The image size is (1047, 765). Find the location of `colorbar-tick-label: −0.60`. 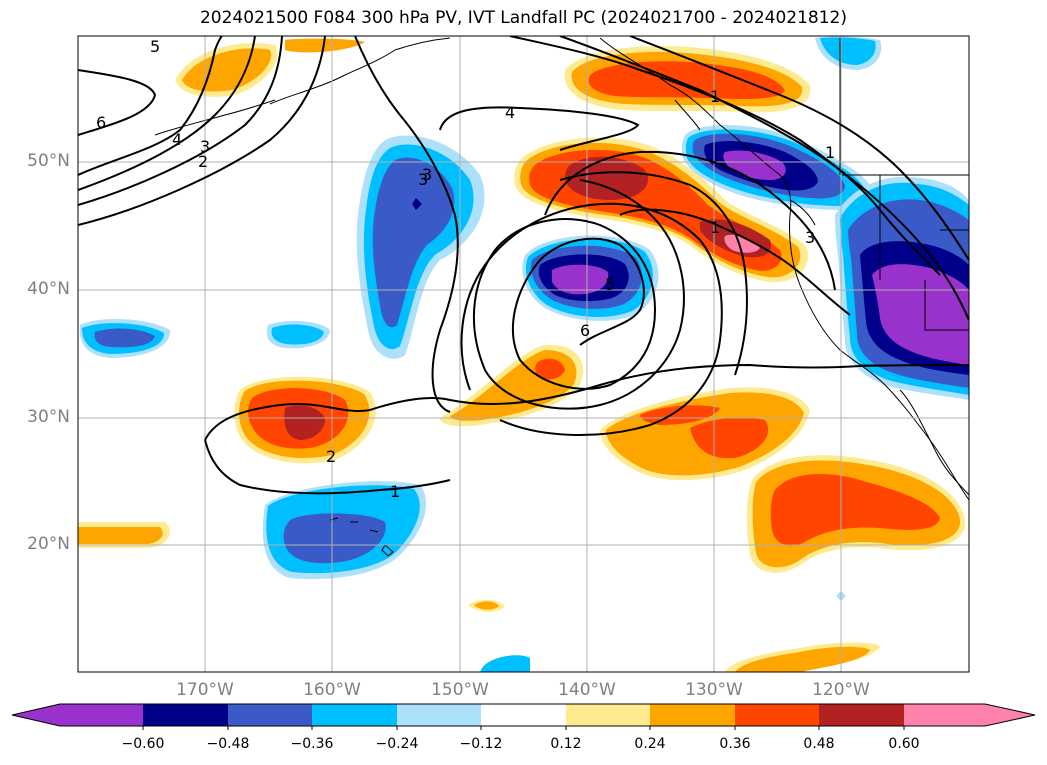

colorbar-tick-label: −0.60 is located at coordinates (143, 744).